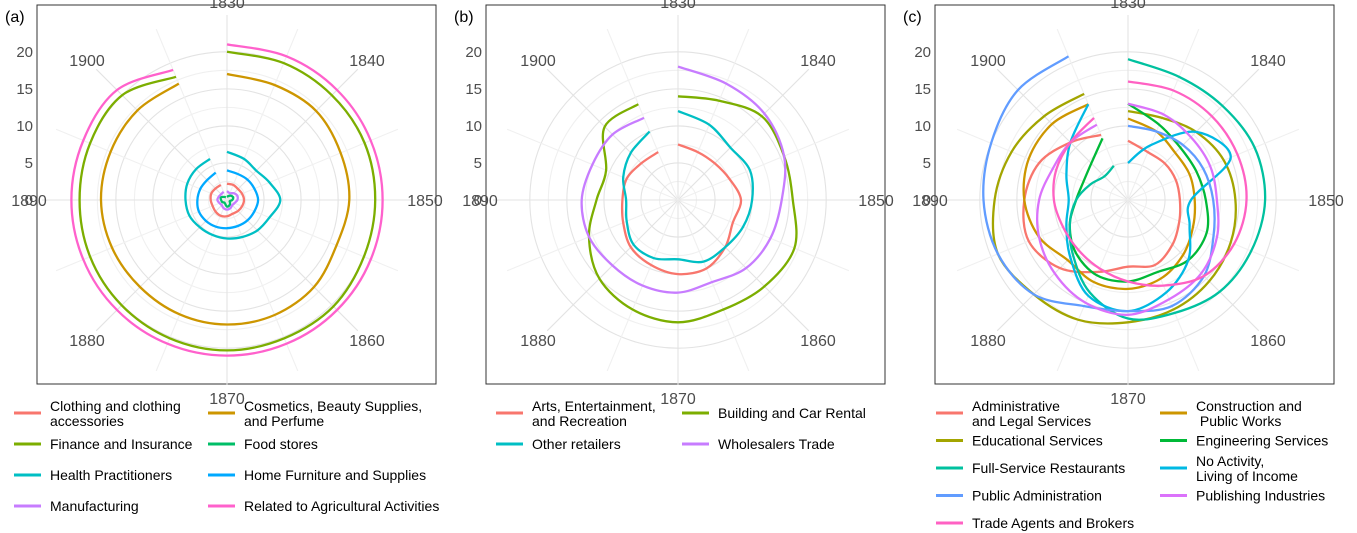 The height and width of the screenshot is (533, 1357). What do you see at coordinates (776, 444) in the screenshot?
I see `legend-label: Wholesalers Trade` at bounding box center [776, 444].